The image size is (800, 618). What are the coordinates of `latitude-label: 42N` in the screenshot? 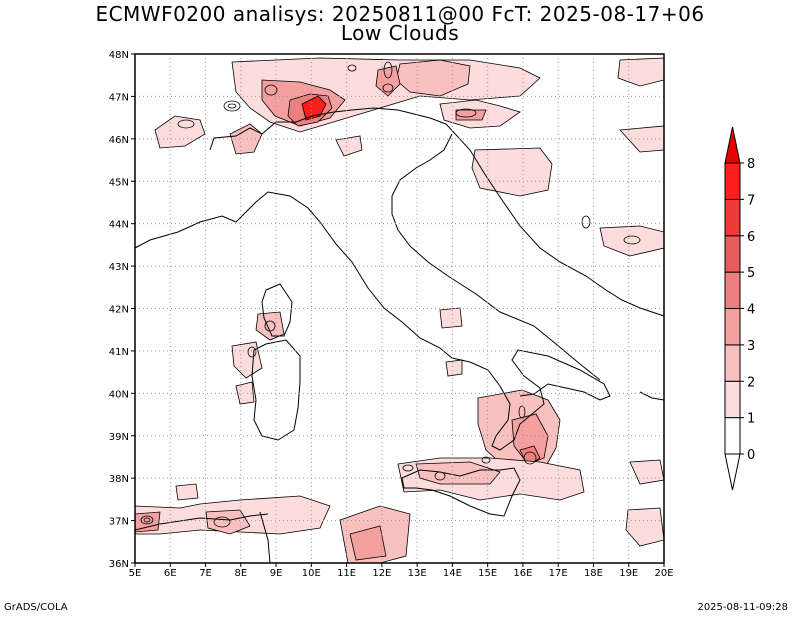 It's located at (119, 310).